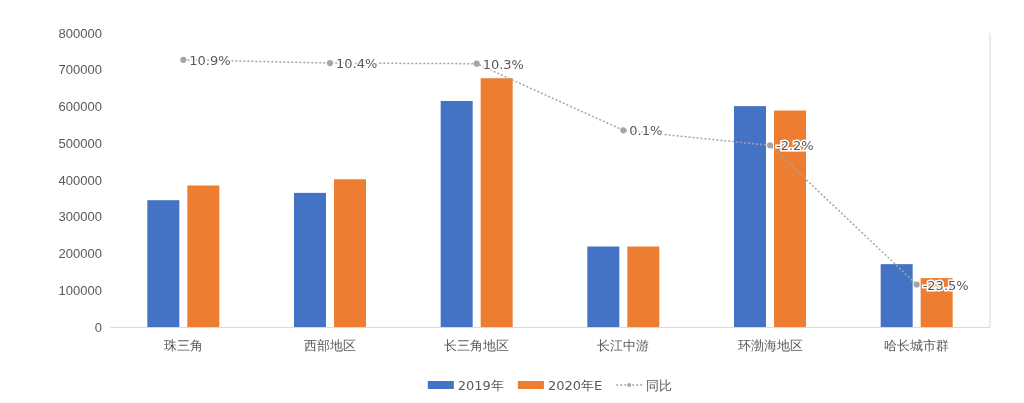  Describe the element at coordinates (575, 385) in the screenshot. I see `legend-label: 2020年E` at that location.